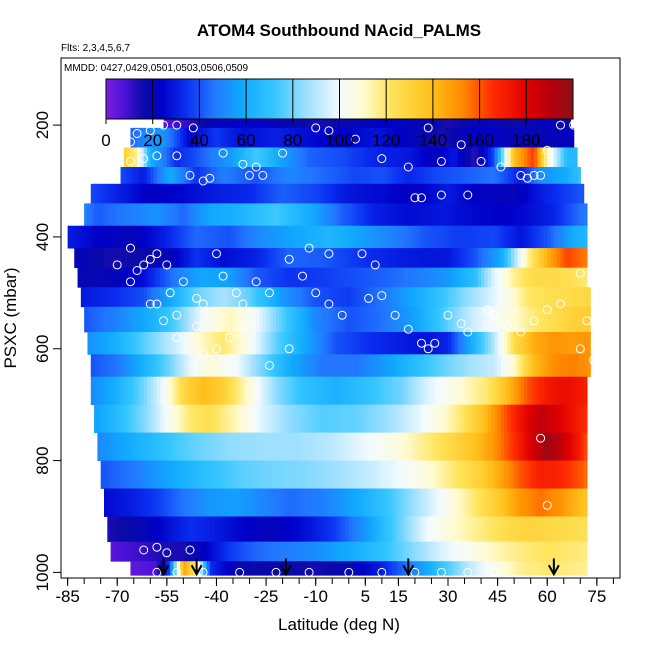 The height and width of the screenshot is (655, 650). What do you see at coordinates (334, 592) in the screenshot?
I see `x-axis: -85 -70 -55 -40 -25 -10 5 15 30 45 60 75` at bounding box center [334, 592].